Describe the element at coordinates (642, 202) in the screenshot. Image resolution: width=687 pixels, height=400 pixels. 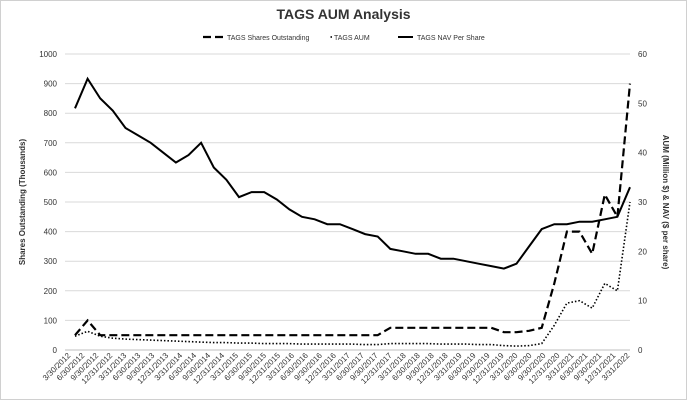
I see `y2-tick-label: 30` at that location.